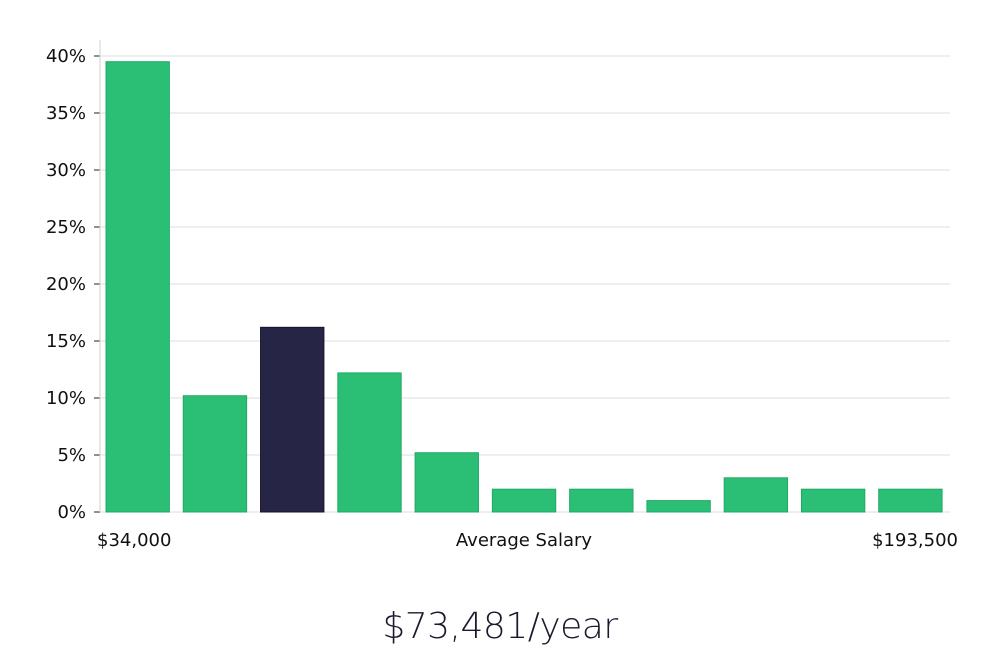 The image size is (1000, 660). Describe the element at coordinates (66, 398) in the screenshot. I see `y-tick-label: 10%` at that location.